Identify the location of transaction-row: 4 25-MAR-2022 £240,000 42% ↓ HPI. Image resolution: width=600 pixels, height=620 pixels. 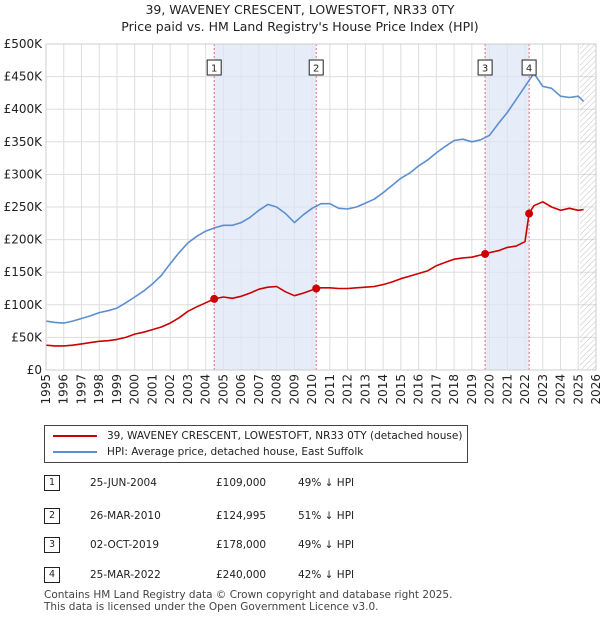
(254, 576).